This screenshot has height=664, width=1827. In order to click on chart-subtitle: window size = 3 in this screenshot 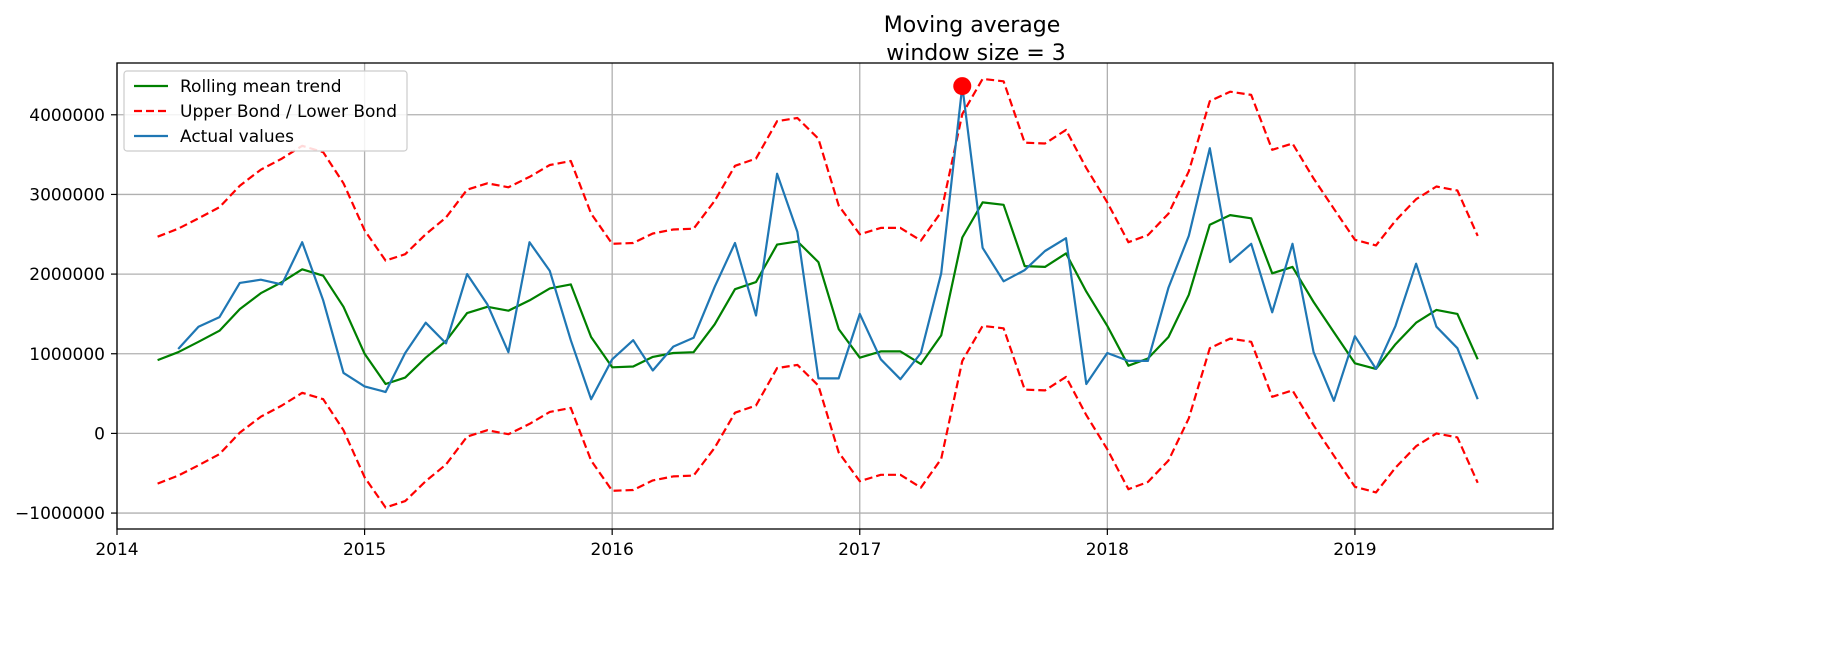, I will do `click(976, 53)`.